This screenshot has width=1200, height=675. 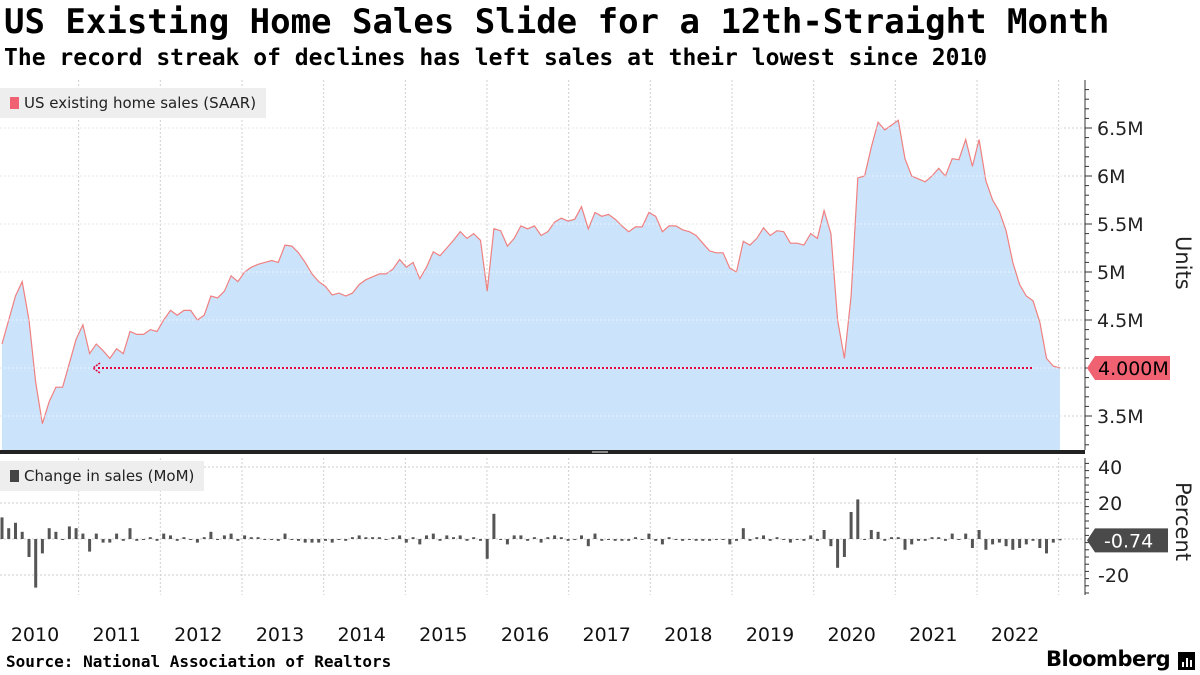 What do you see at coordinates (1110, 504) in the screenshot?
I see `y-tick-label-bottom: 20` at bounding box center [1110, 504].